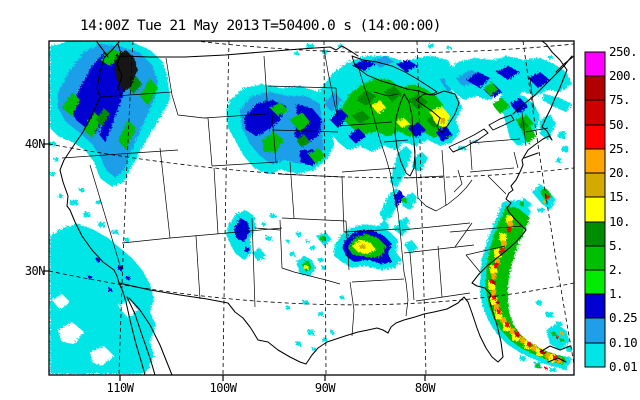  Describe the element at coordinates (623, 366) in the screenshot. I see `colorbar-label: 0.01` at that location.